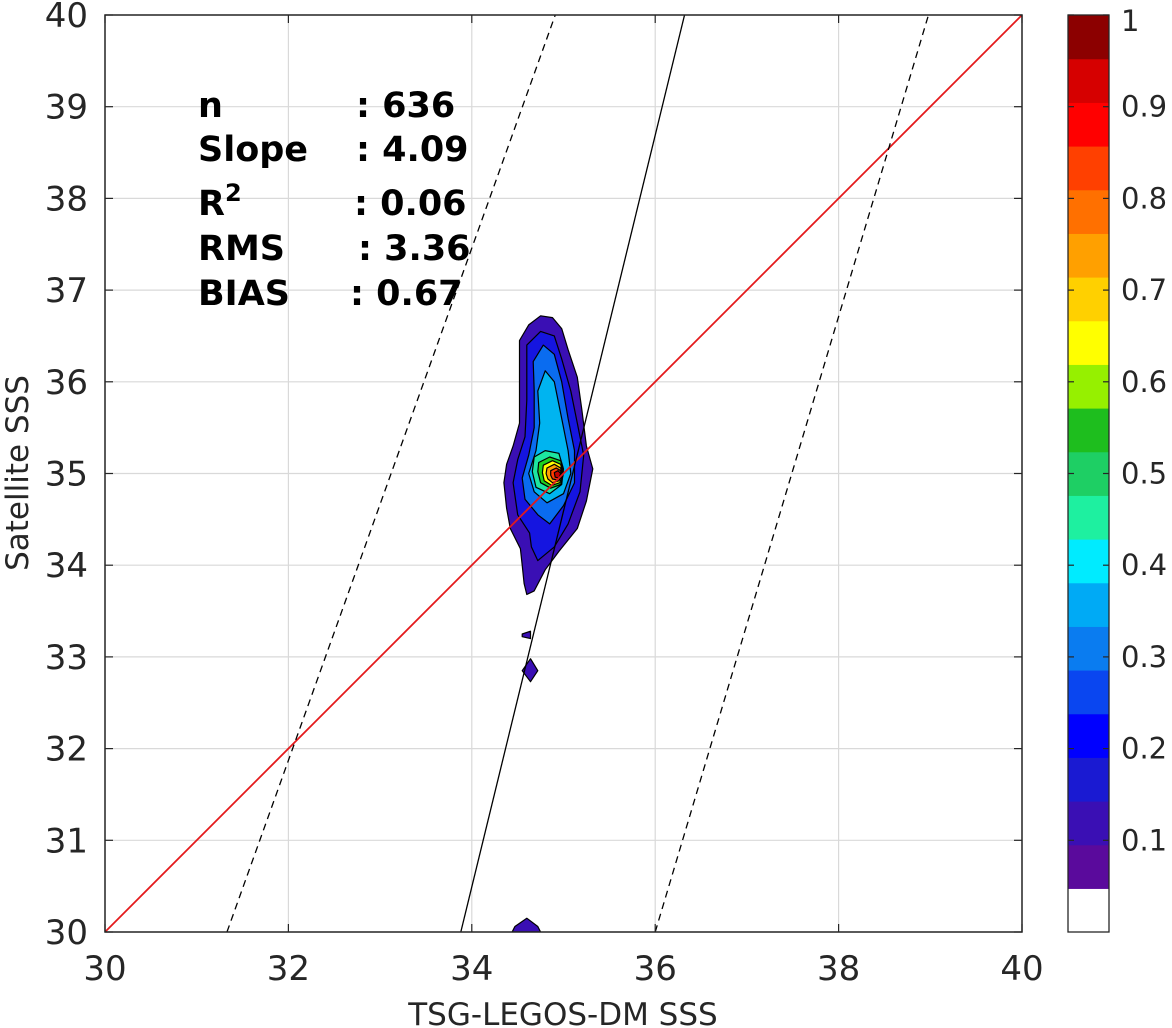  Describe the element at coordinates (66, 291) in the screenshot. I see `y-tick-label: 37` at that location.